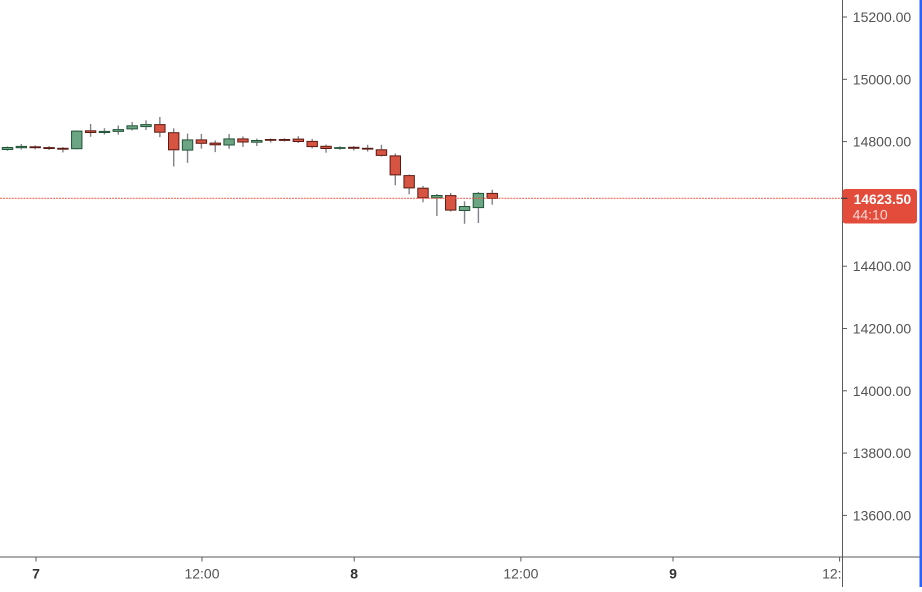  I want to click on svg-text: 14800.00, so click(882, 142).